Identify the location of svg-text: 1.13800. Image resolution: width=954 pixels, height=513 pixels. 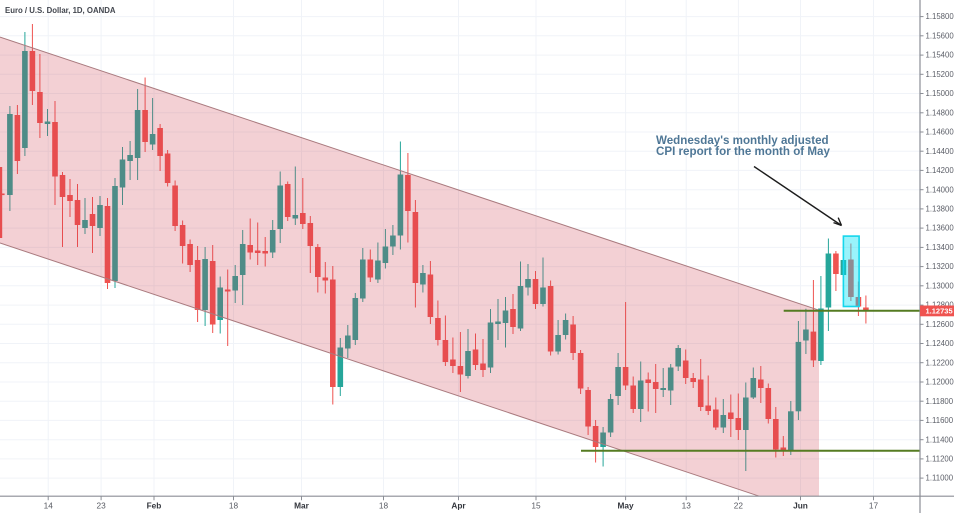
(940, 209).